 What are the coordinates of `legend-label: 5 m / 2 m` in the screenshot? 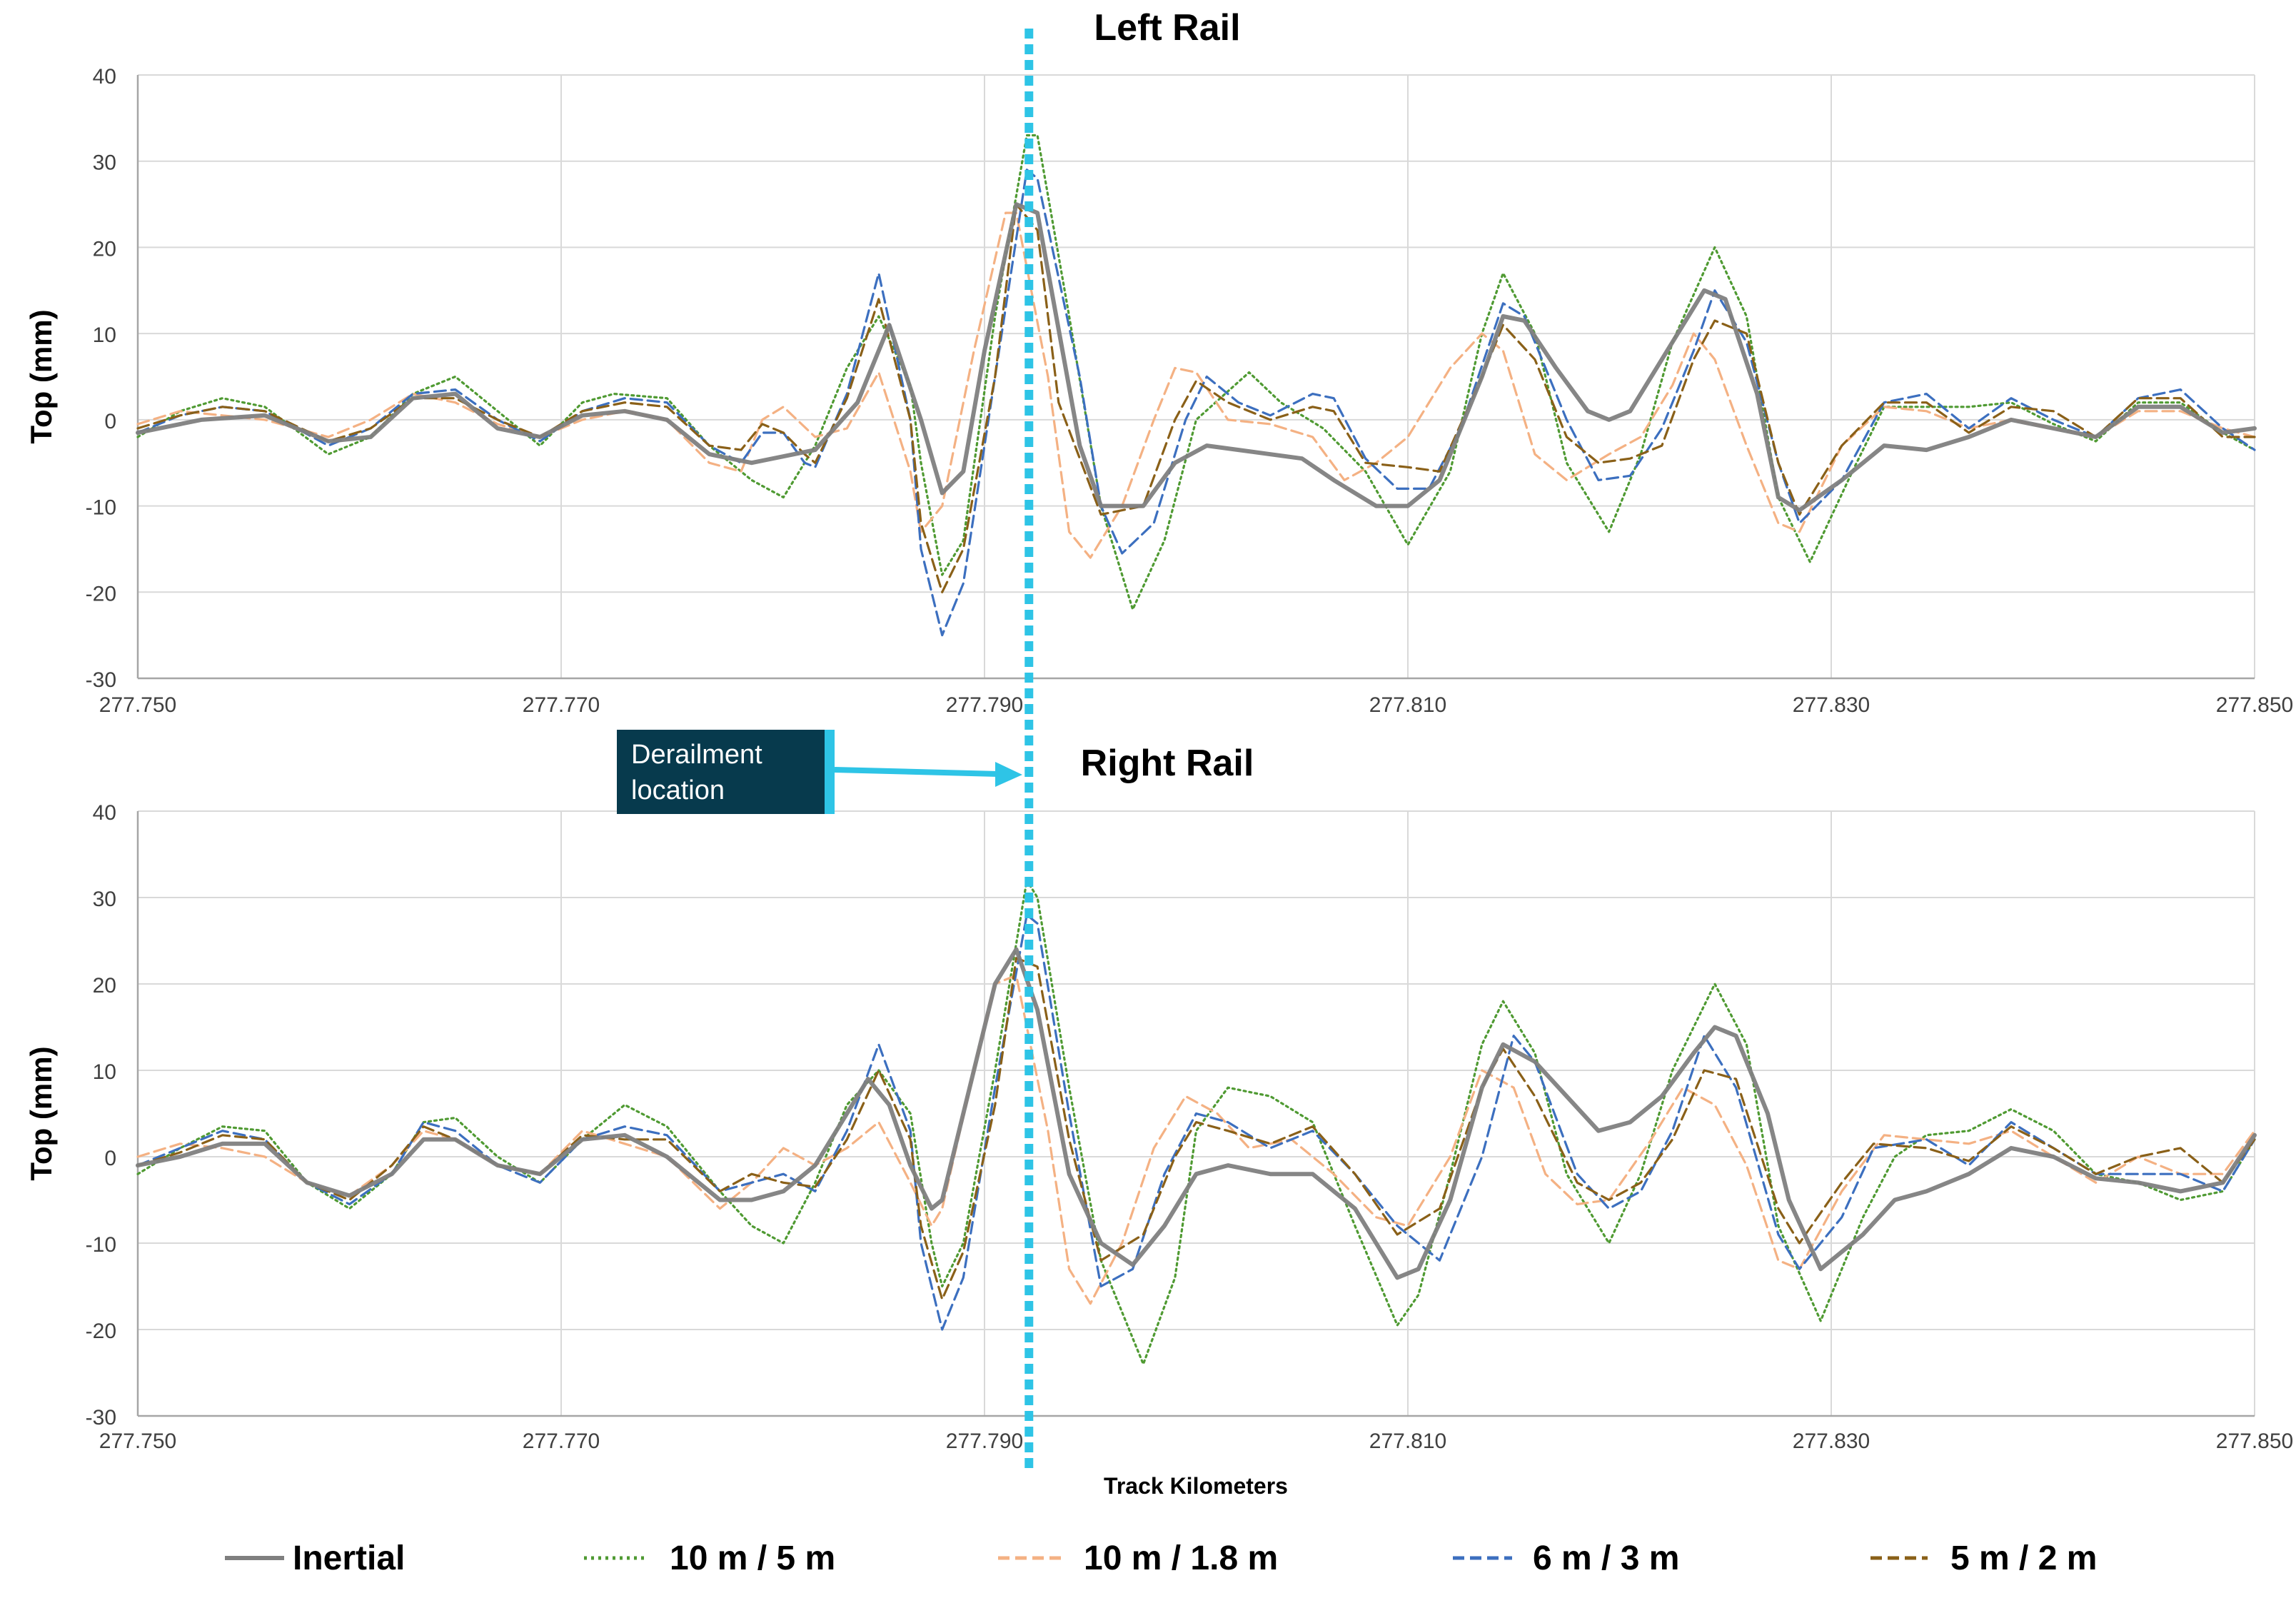 It's located at (2023, 1558).